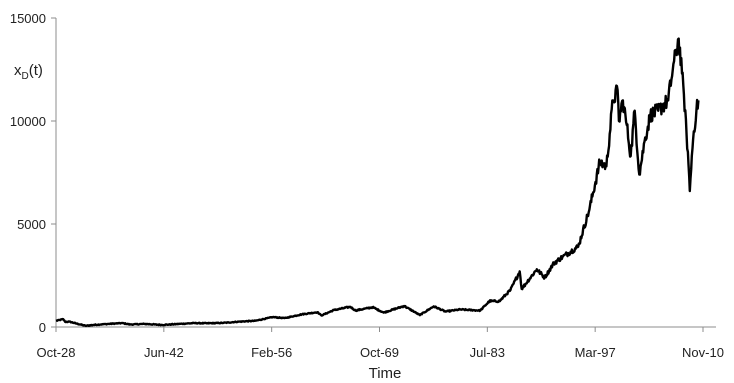 This screenshot has width=734, height=383. Describe the element at coordinates (28, 18) in the screenshot. I see `y-tick-label: 15000` at that location.